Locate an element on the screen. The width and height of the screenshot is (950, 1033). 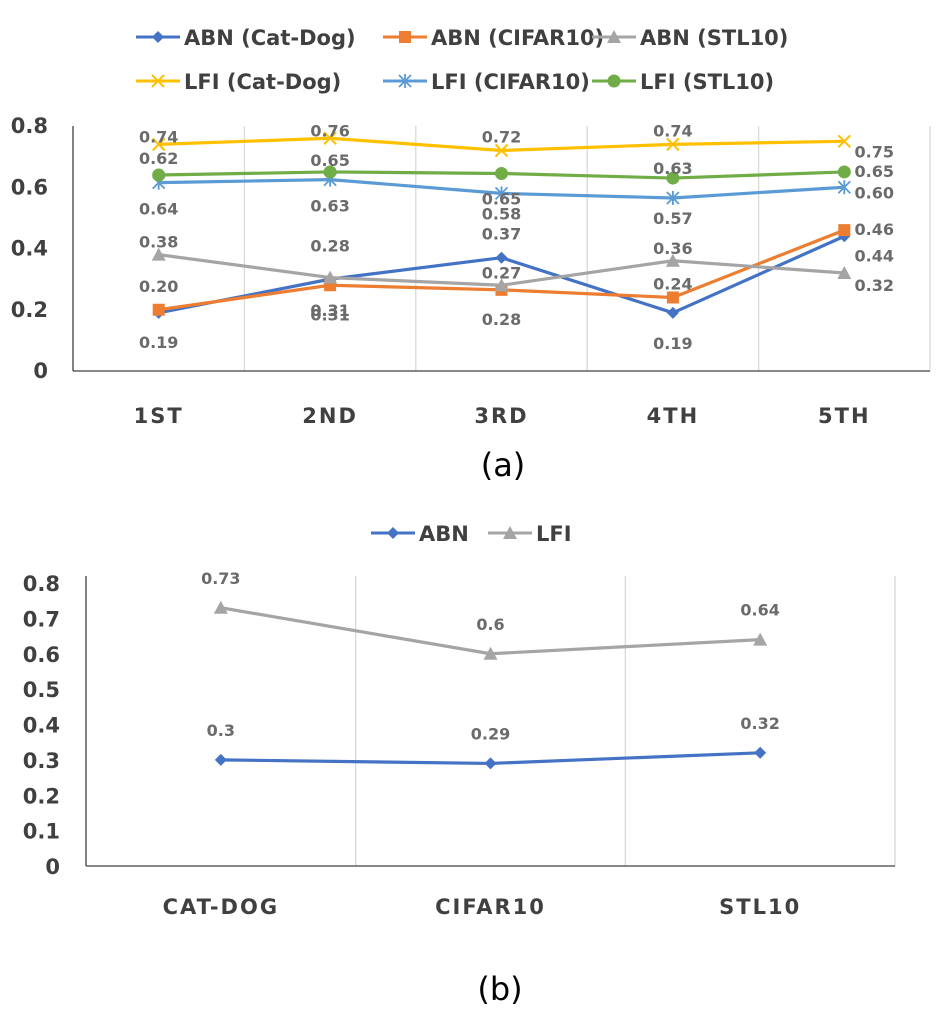
chart-b-x-categories: CAT-DOG CIFAR10 STL10 is located at coordinates (482, 907).